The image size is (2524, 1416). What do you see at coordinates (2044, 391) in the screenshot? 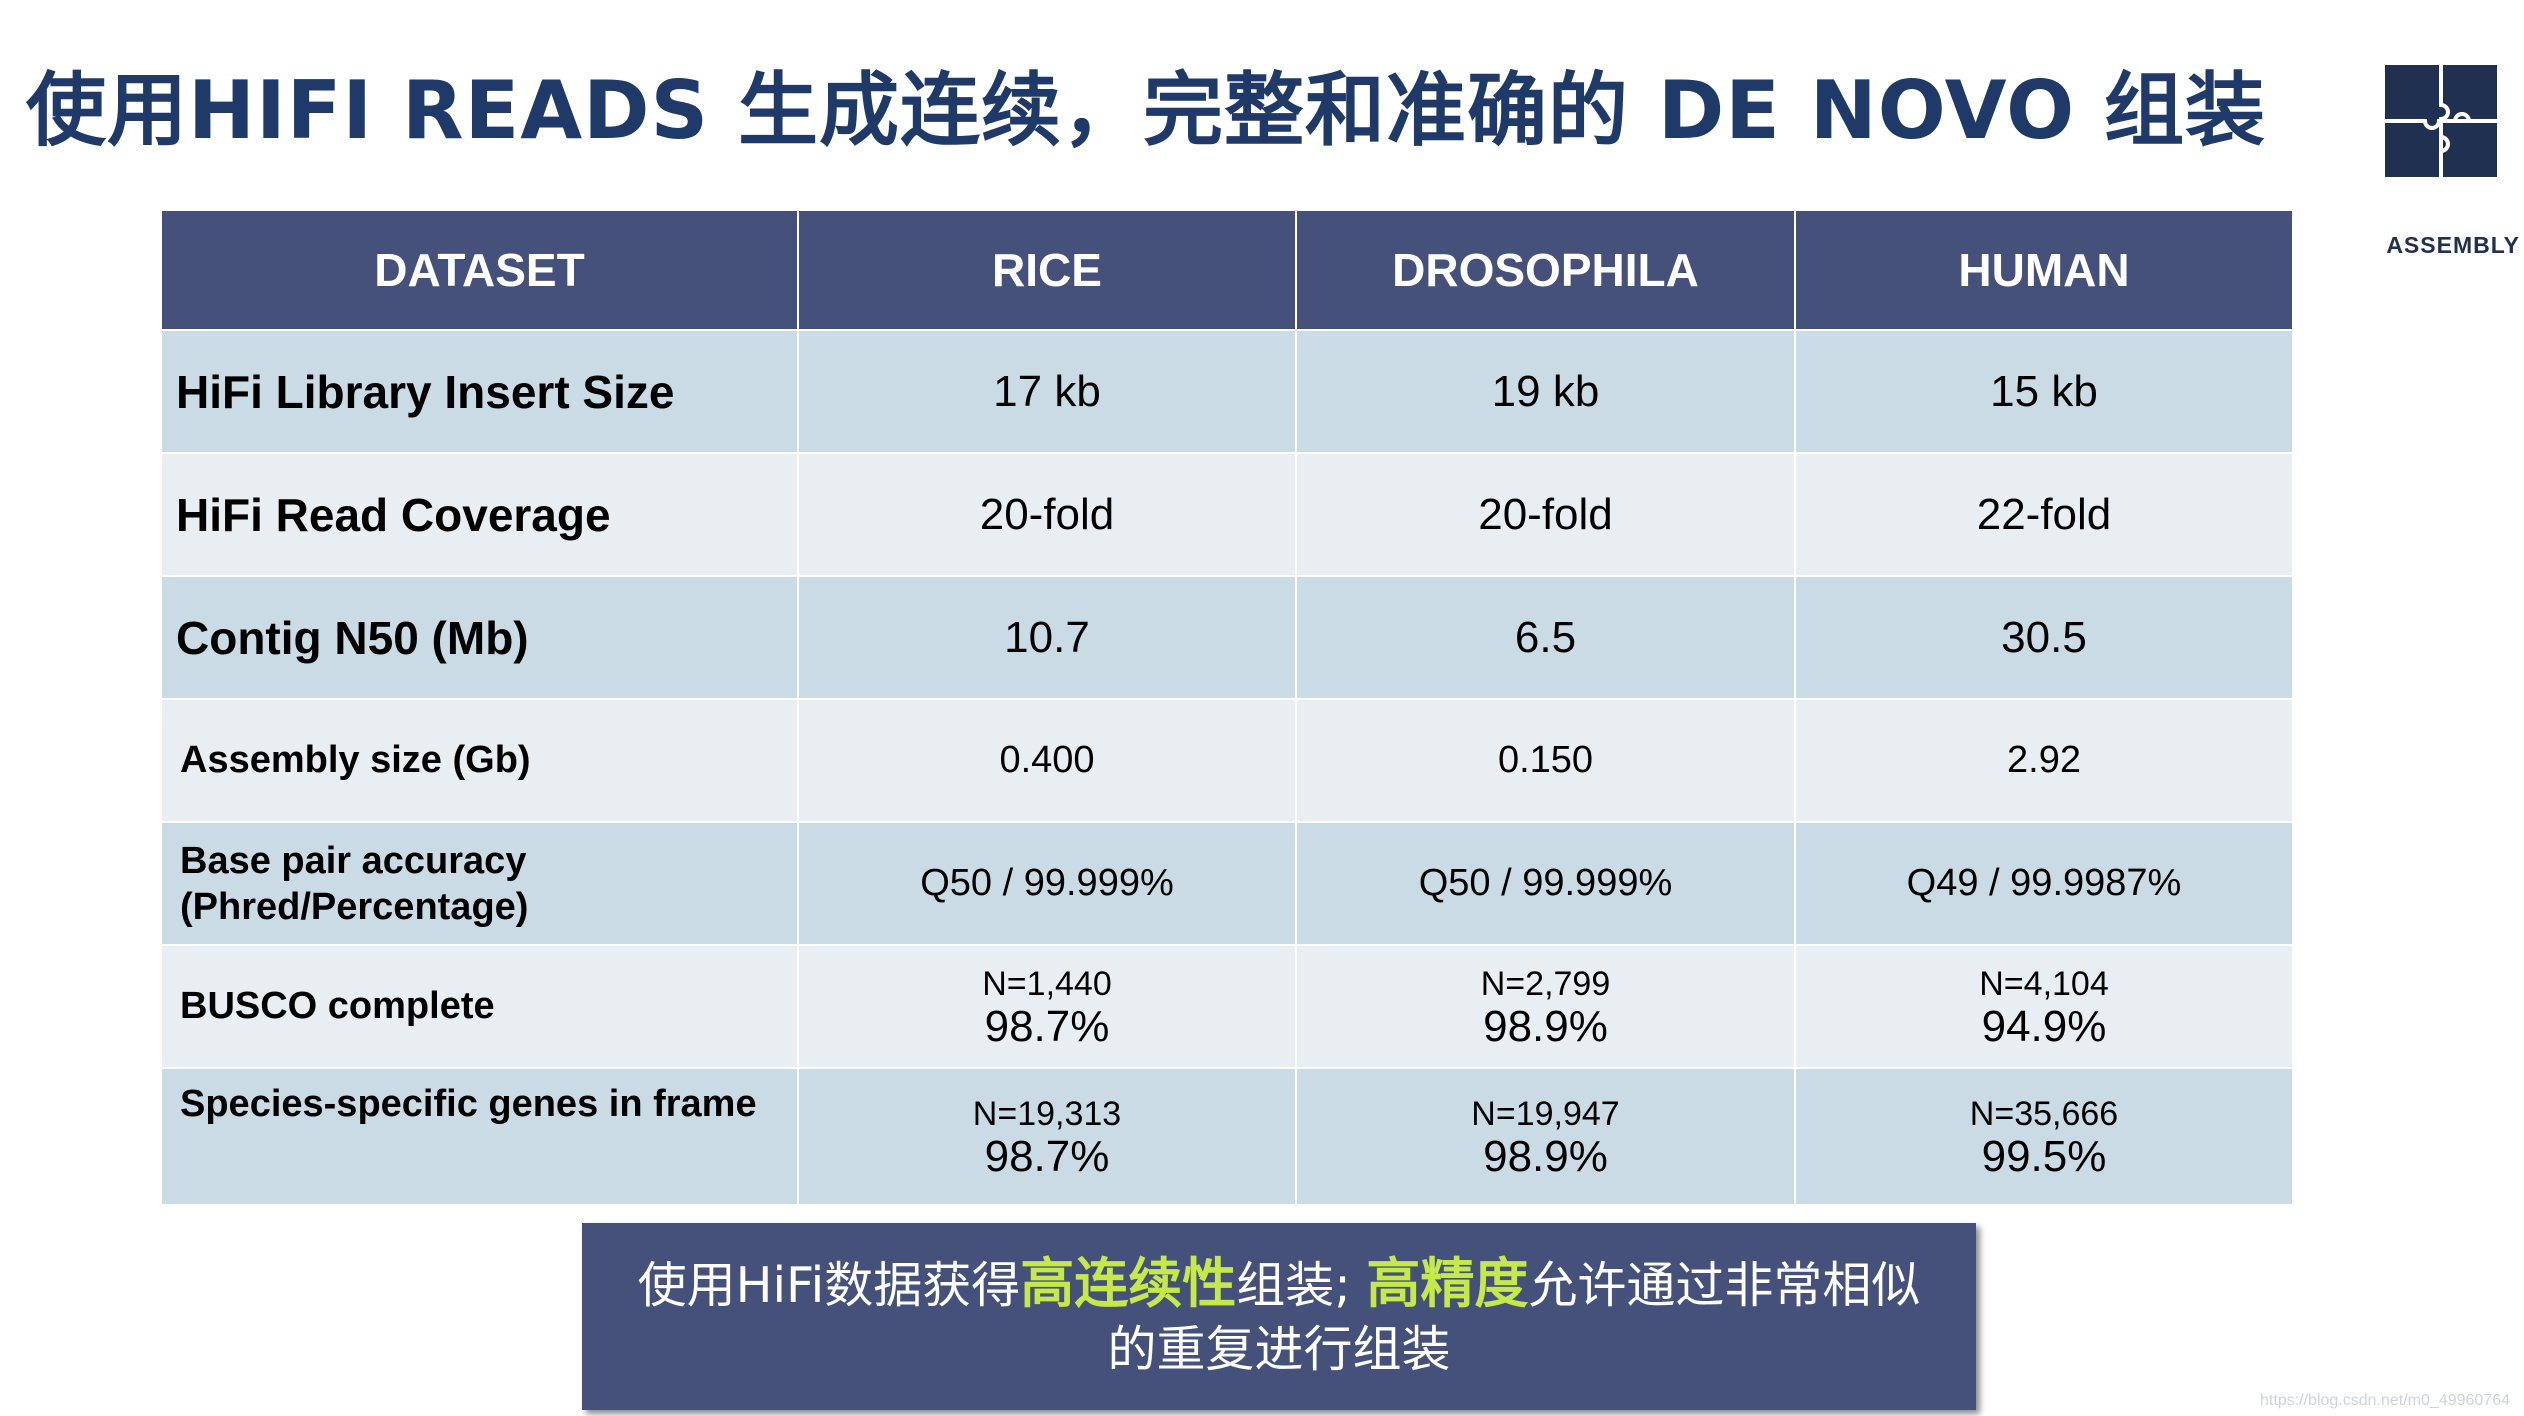
I see `table-cell: 15 kb` at bounding box center [2044, 391].